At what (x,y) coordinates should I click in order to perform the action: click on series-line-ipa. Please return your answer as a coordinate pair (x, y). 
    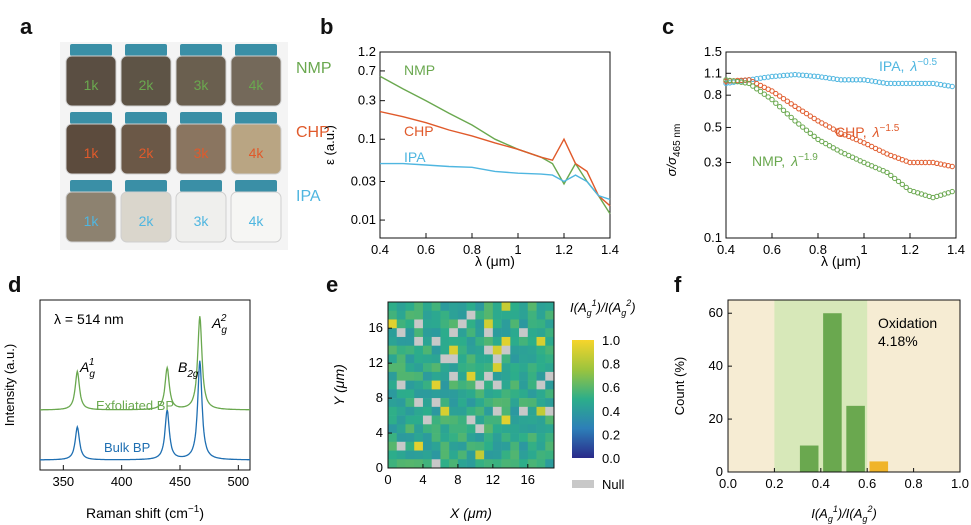
    Looking at the image, I should click on (495, 181).